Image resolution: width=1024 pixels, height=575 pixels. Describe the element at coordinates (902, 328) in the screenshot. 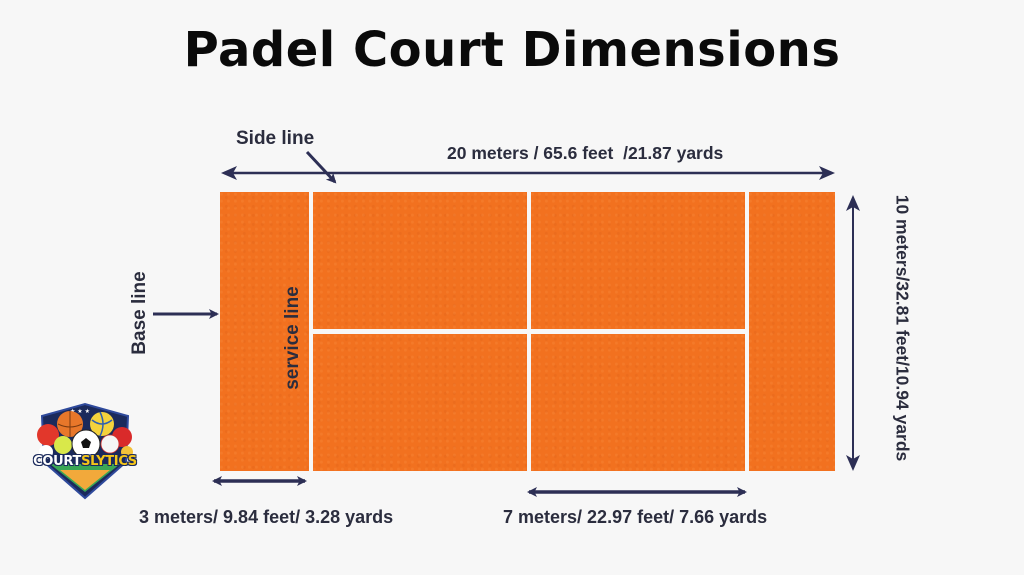

I see `width-label: 10 meters/32.81 feet/10.94 yards` at that location.